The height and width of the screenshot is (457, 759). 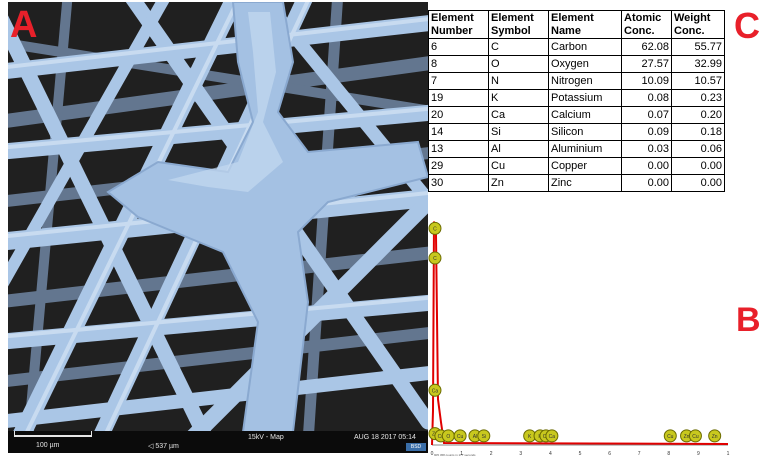 I want to click on header-element-symbol: Element Symbol, so click(x=518, y=24).